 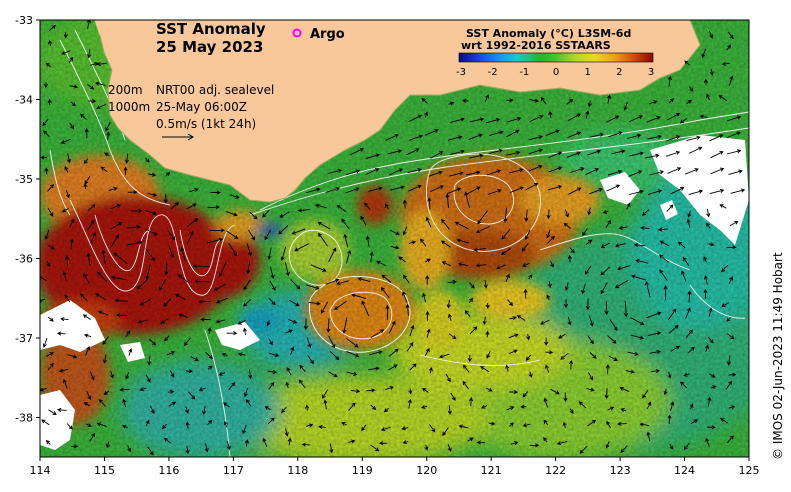 I want to click on x-tick-label: 125, so click(x=749, y=470).